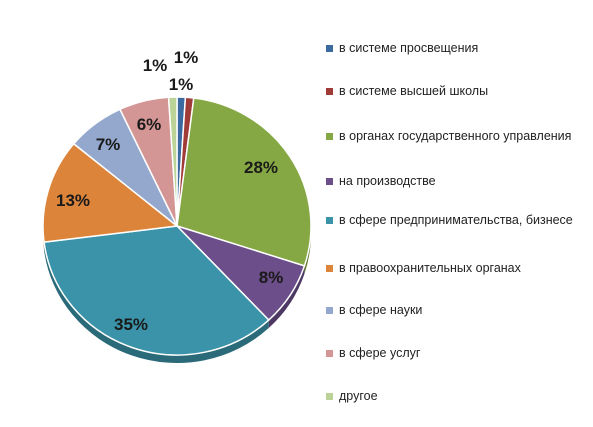 This screenshot has width=593, height=427. What do you see at coordinates (457, 310) in the screenshot?
I see `legend-item: в сфере науки` at bounding box center [457, 310].